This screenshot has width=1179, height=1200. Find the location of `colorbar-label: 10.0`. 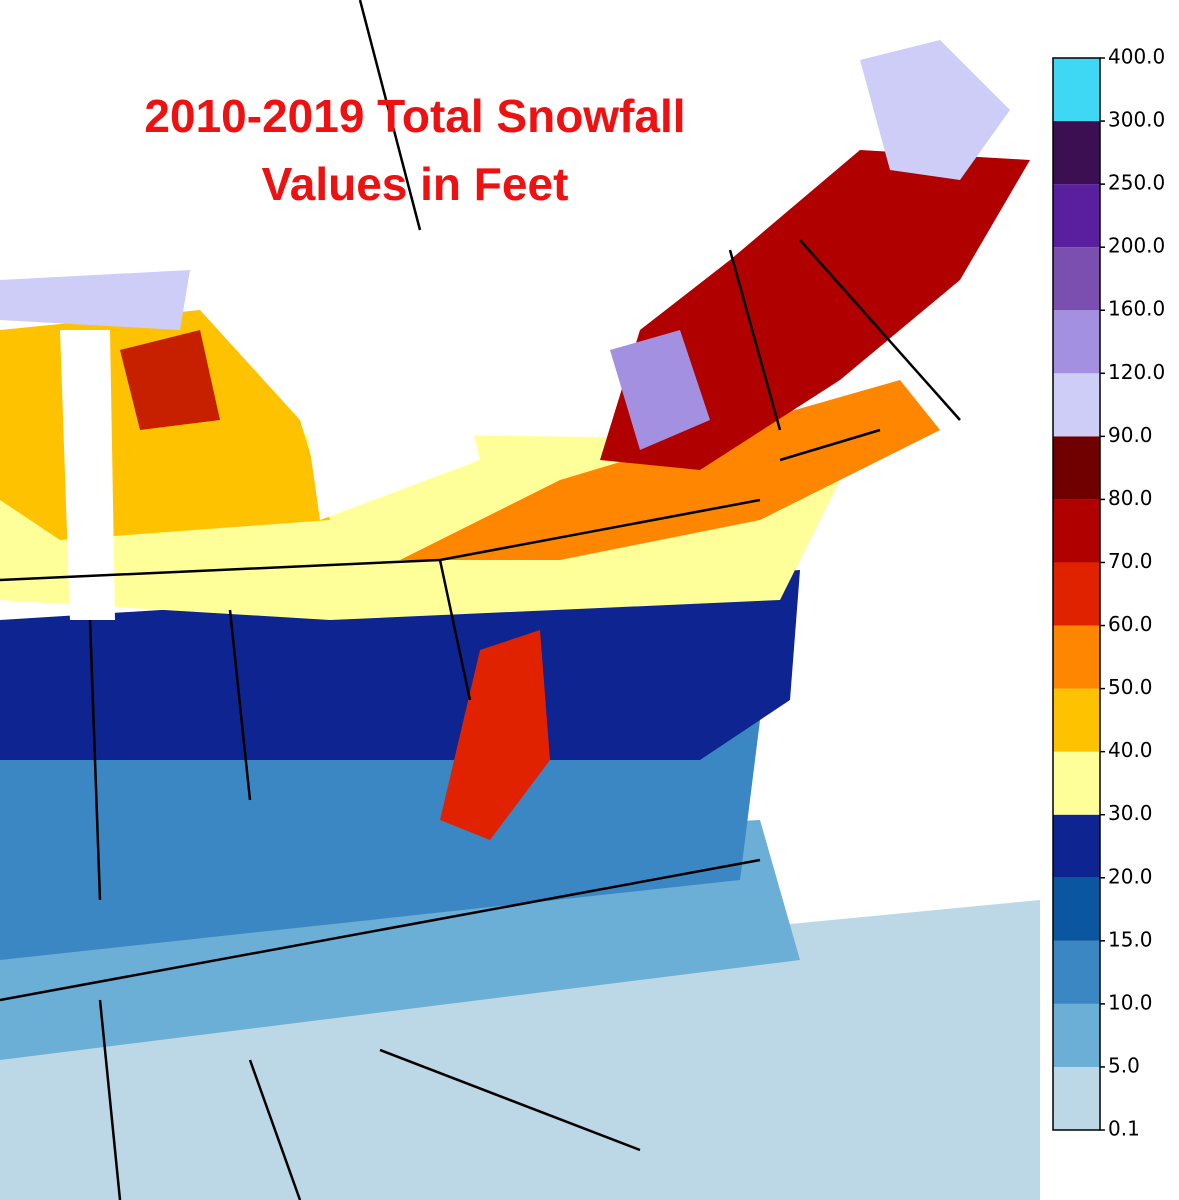

colorbar-label: 10.0 is located at coordinates (1130, 1002).